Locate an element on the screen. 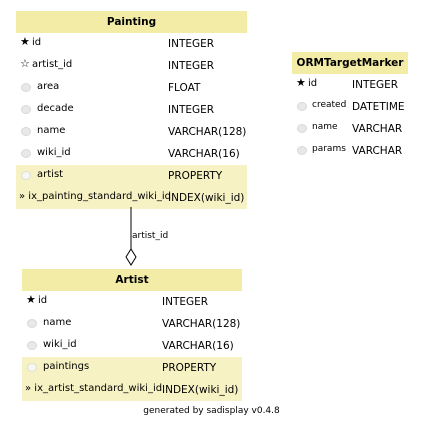  foreign-key-icon: ☆ is located at coordinates (25, 63).